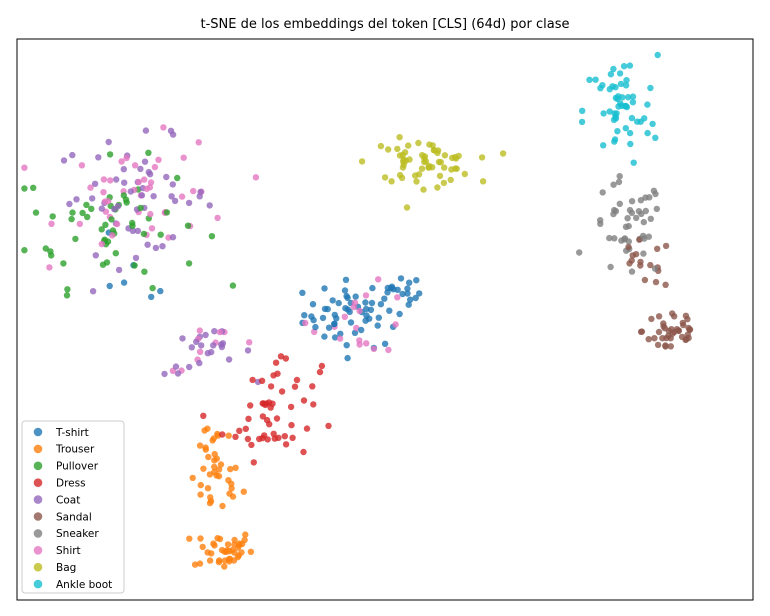  I want to click on legend-label: Dress, so click(71, 484).